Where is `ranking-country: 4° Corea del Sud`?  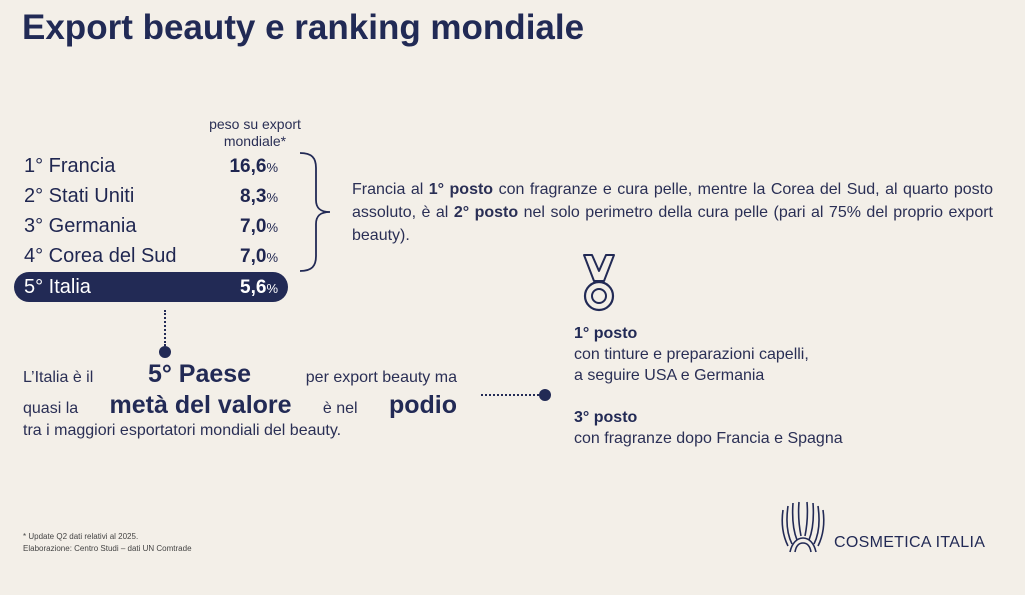 ranking-country: 4° Corea del Sud is located at coordinates (100, 255).